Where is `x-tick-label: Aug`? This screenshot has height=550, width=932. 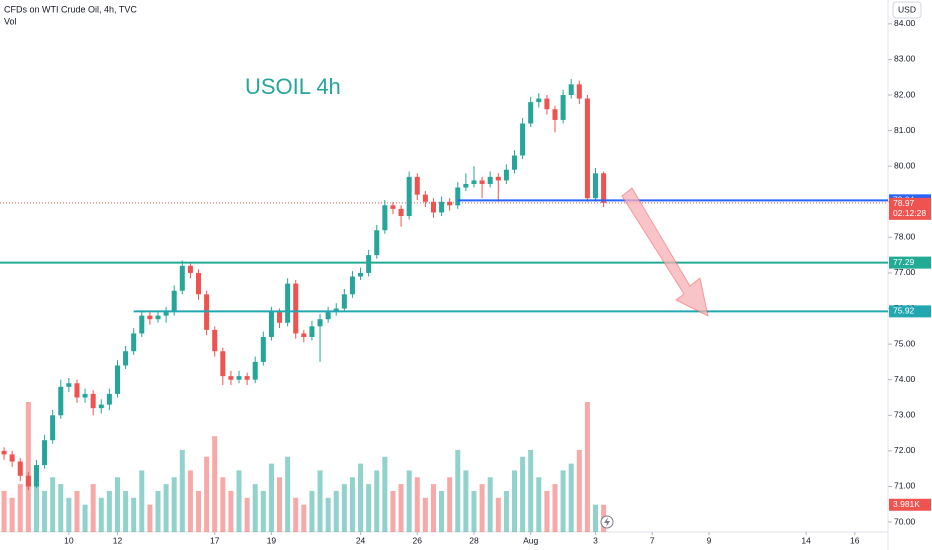
x-tick-label: Aug is located at coordinates (530, 540).